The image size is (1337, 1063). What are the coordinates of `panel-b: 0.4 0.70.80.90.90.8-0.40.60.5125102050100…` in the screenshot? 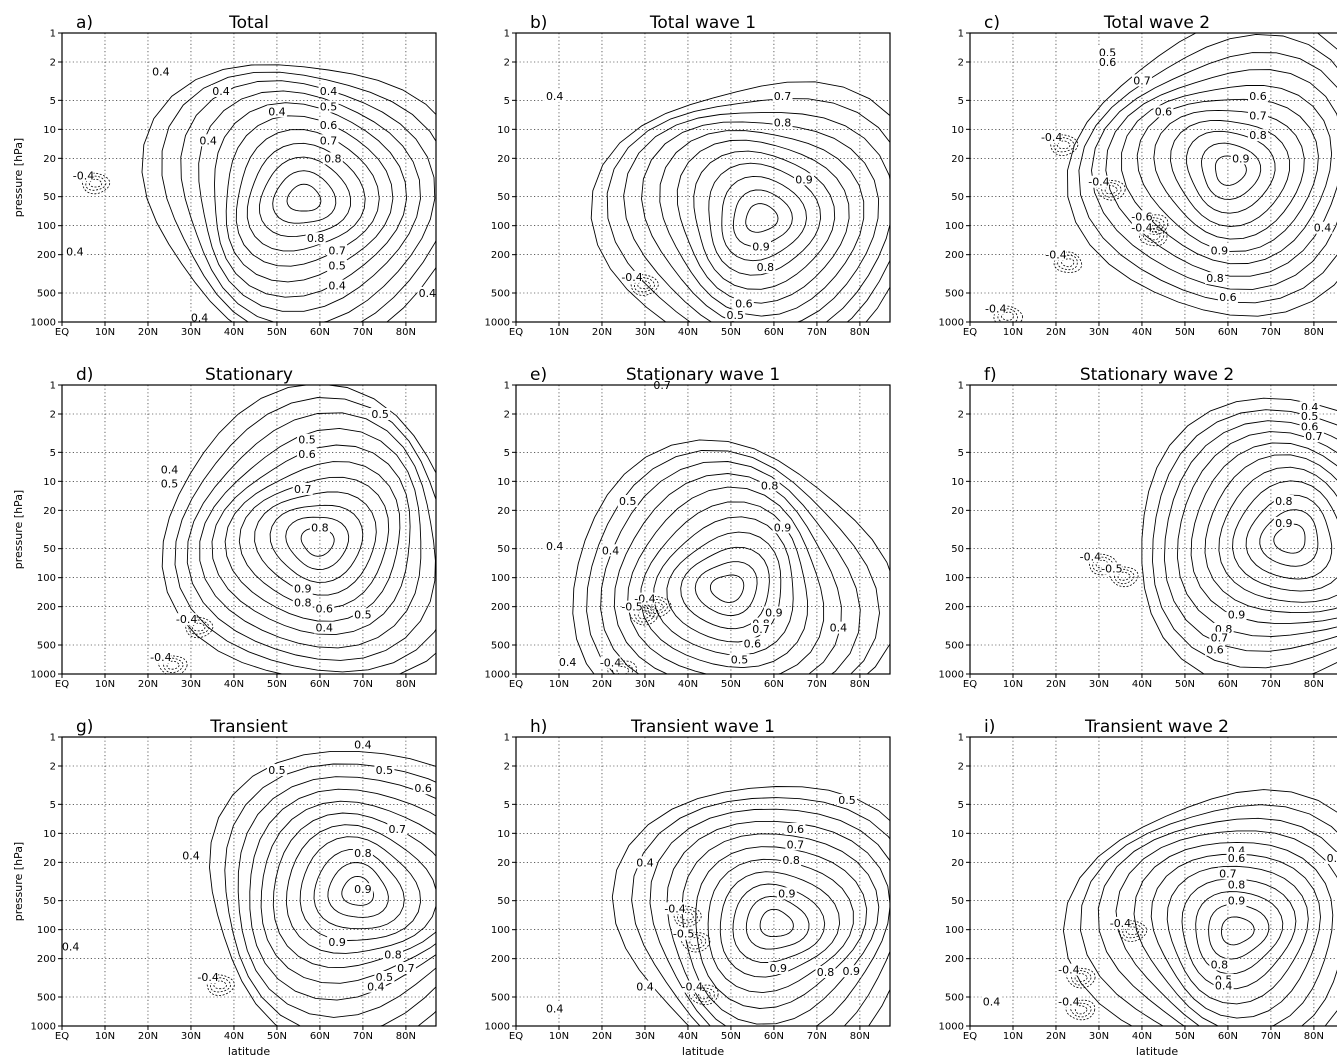 It's located at (701, 188).